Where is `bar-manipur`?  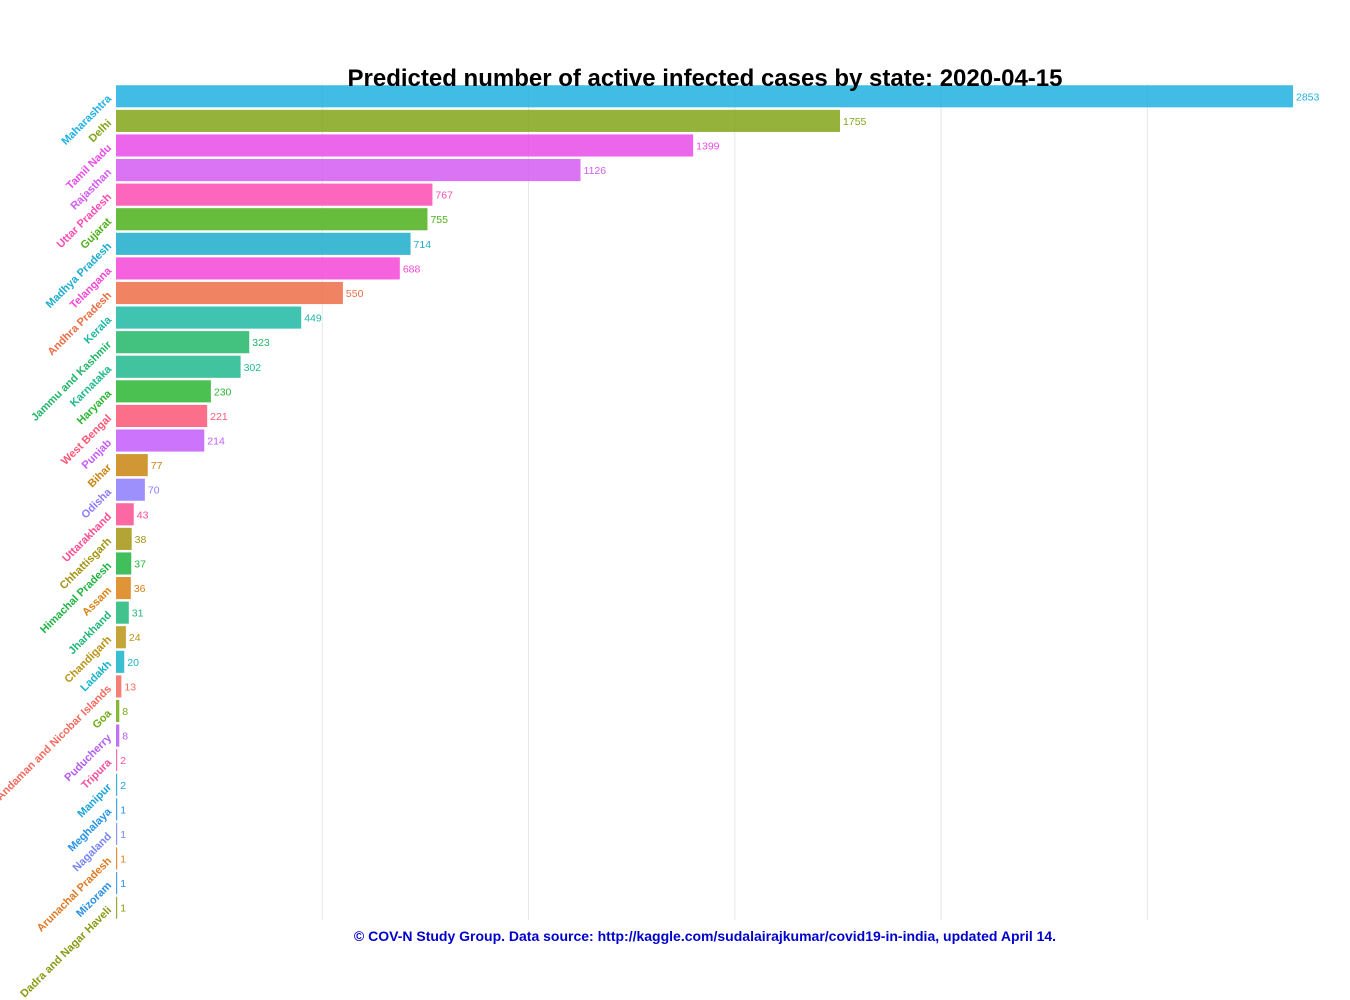
bar-manipur is located at coordinates (117, 784).